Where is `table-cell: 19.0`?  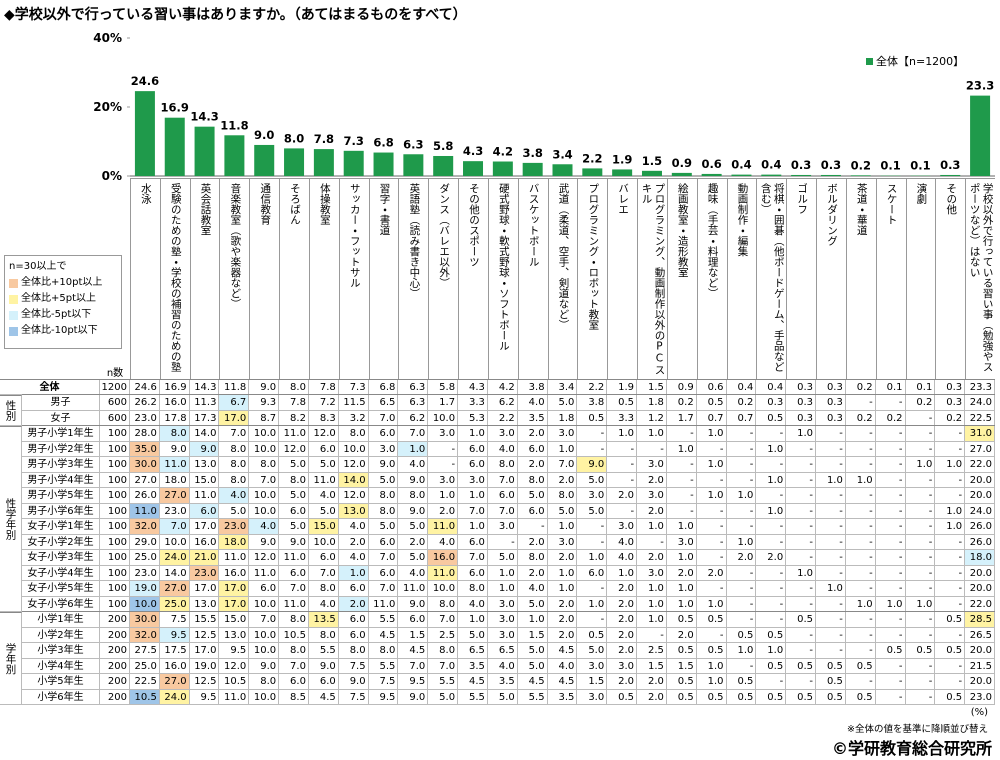
table-cell: 19.0 is located at coordinates (204, 666).